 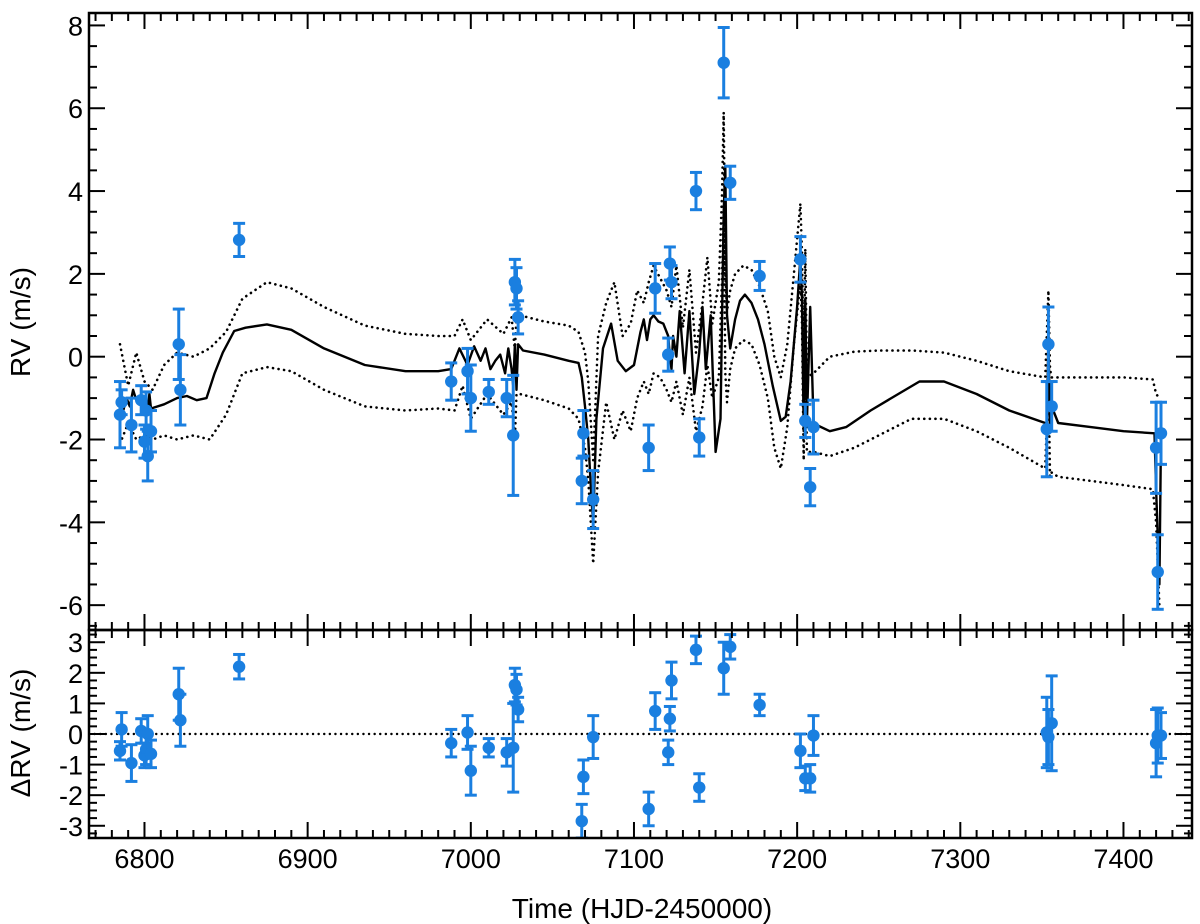 What do you see at coordinates (471, 859) in the screenshot?
I see `x-tick-label: 7000` at bounding box center [471, 859].